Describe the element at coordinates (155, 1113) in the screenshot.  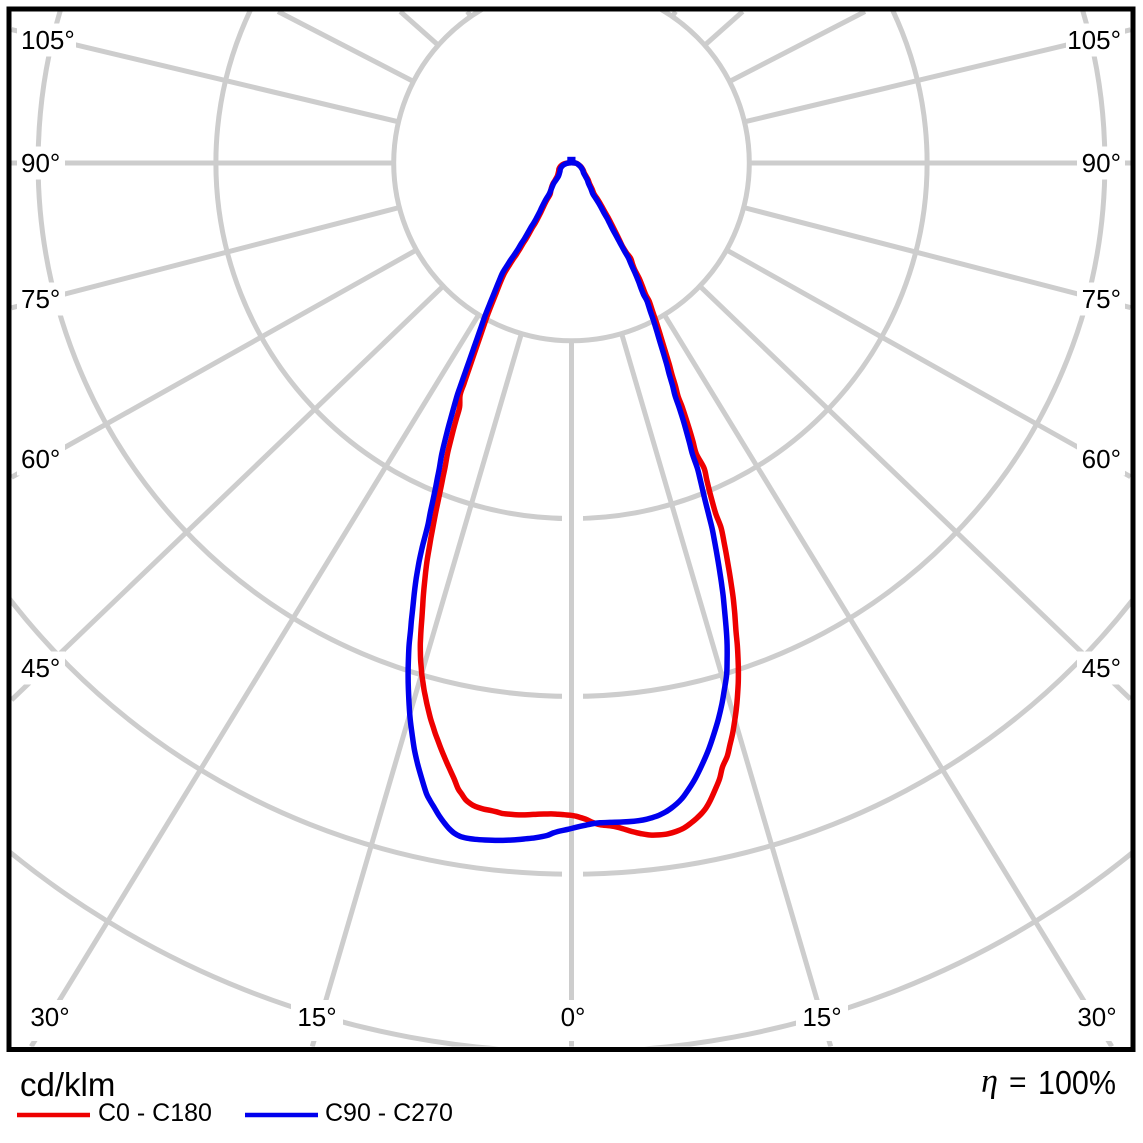
I see `svg-text: C0 - C180` at that location.